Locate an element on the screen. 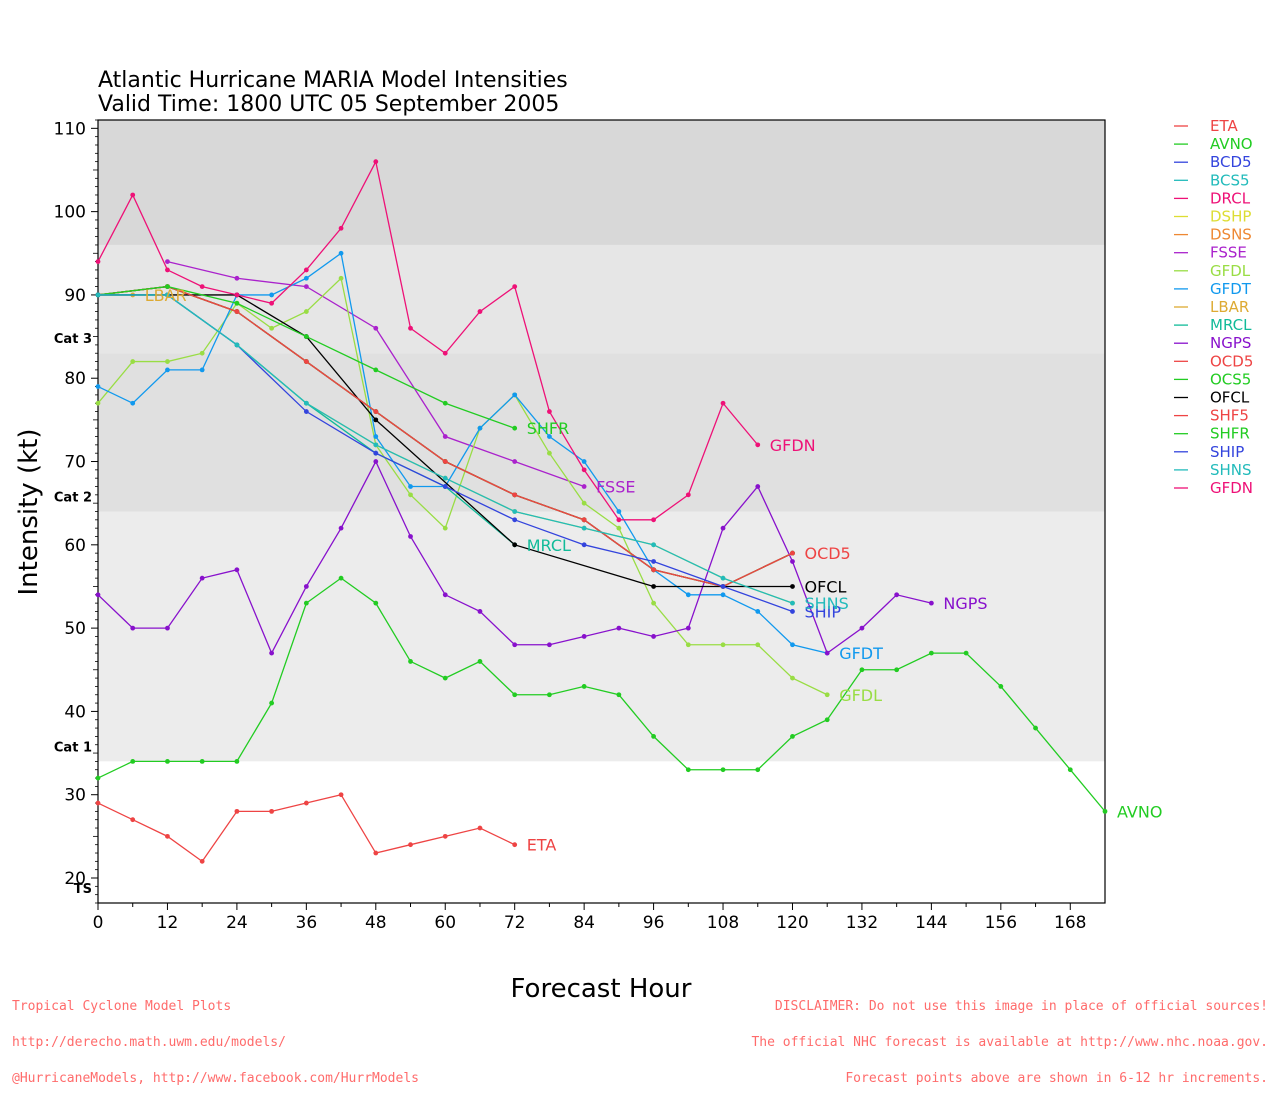 Image resolution: width=1280 pixels, height=1097 pixels. series-end-label: GFDT is located at coordinates (861, 653).